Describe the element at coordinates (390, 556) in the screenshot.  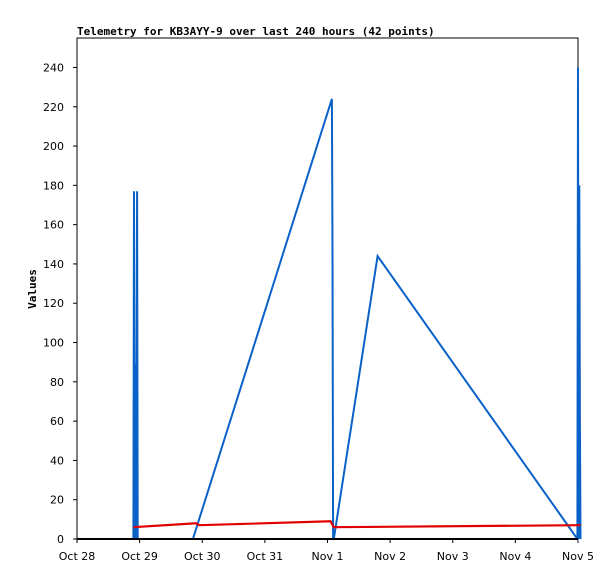
I see `x-tick-label: Nov 2` at that location.